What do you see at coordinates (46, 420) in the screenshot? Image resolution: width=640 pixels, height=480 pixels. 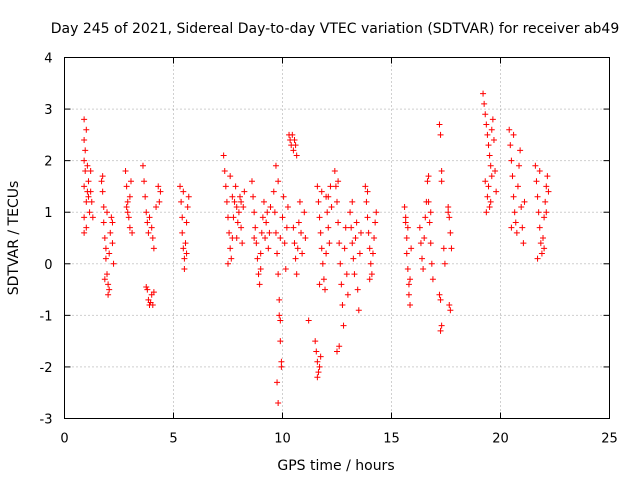 I see `y-tick-label: -3` at bounding box center [46, 420].